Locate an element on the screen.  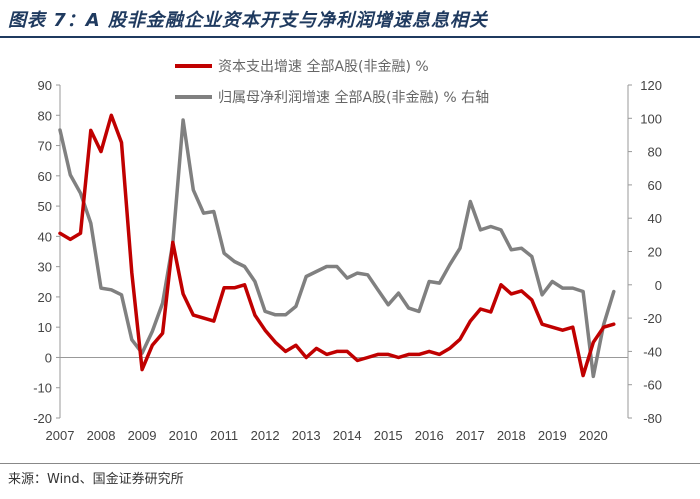
source-note: 来源：Wind、国金证券研究所 is located at coordinates (96, 479).